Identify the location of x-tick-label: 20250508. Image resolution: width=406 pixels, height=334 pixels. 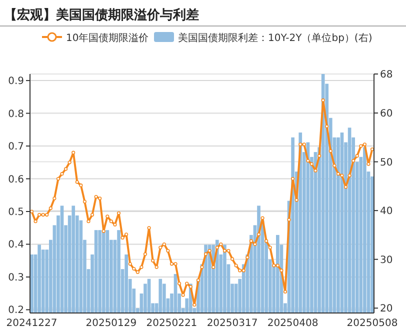
(372, 323).